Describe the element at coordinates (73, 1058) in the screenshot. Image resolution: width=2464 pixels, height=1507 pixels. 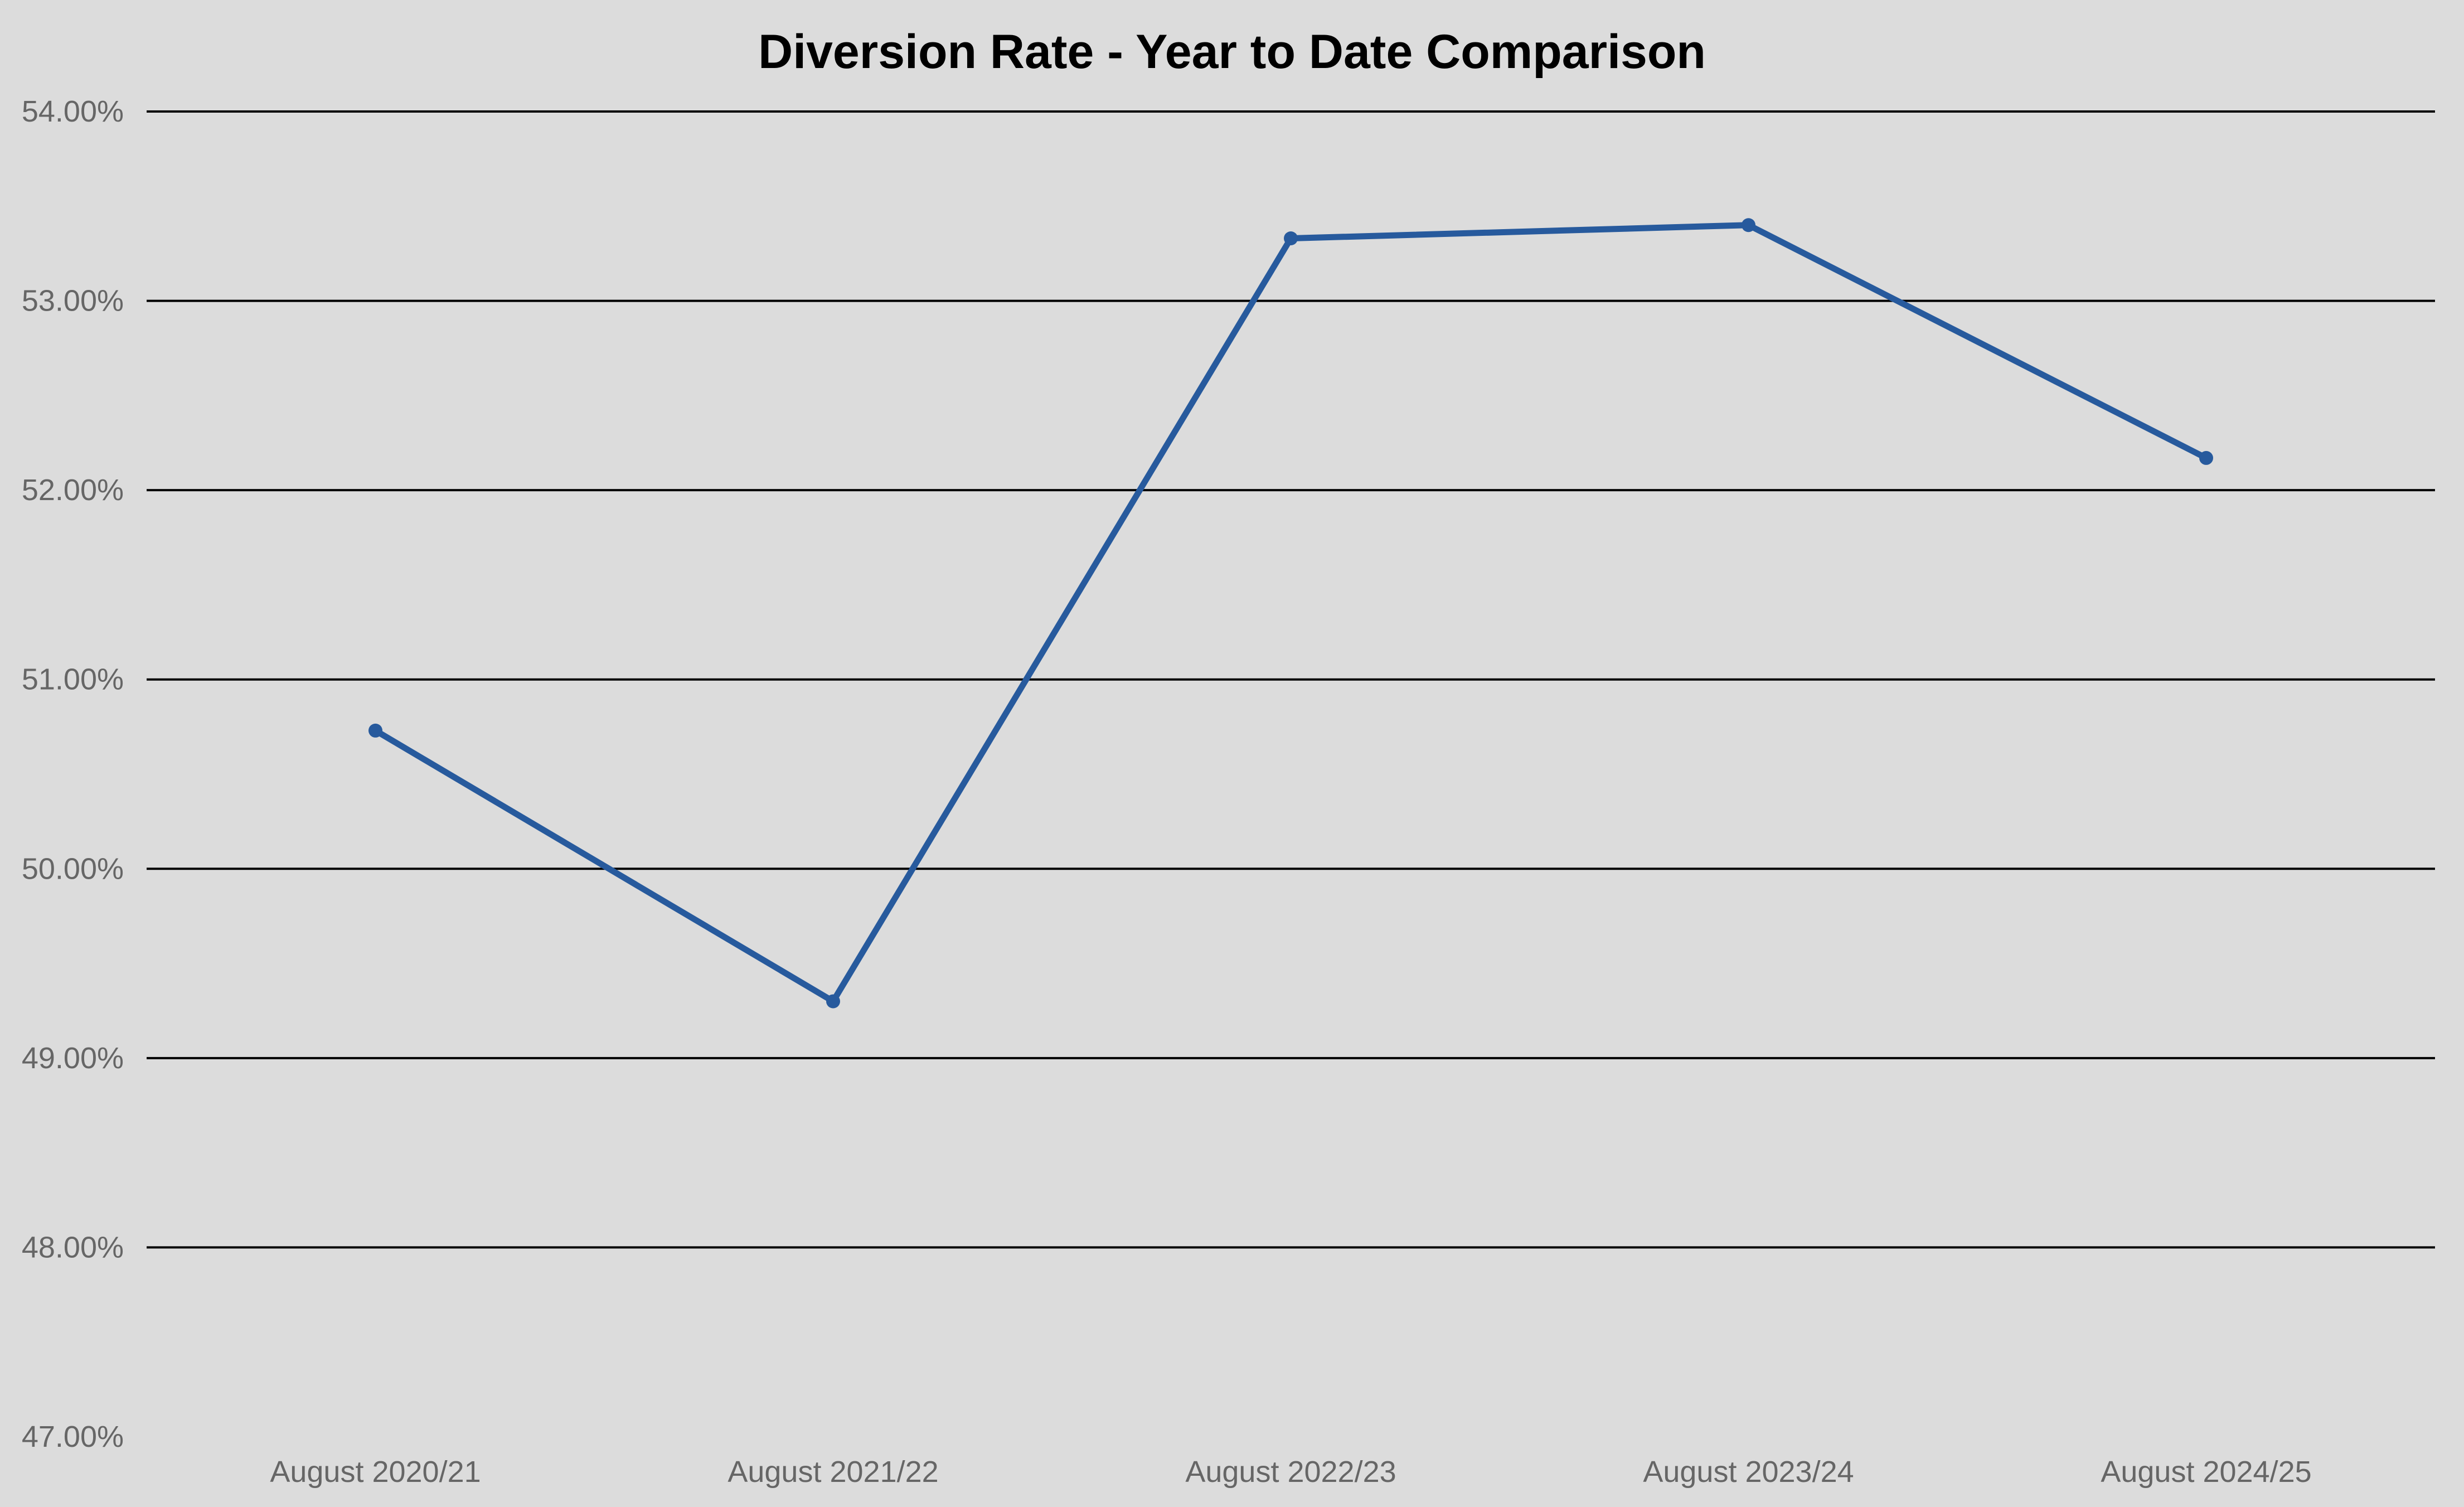
I see `y-tick-label: 49.00%` at that location.